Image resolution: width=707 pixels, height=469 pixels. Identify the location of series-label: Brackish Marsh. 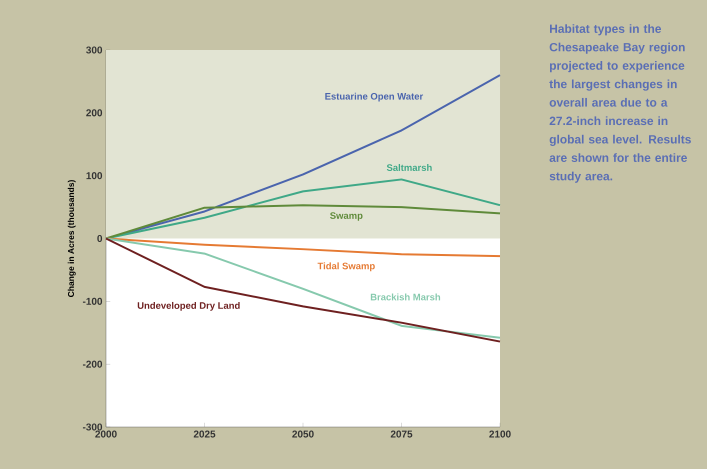
(405, 296).